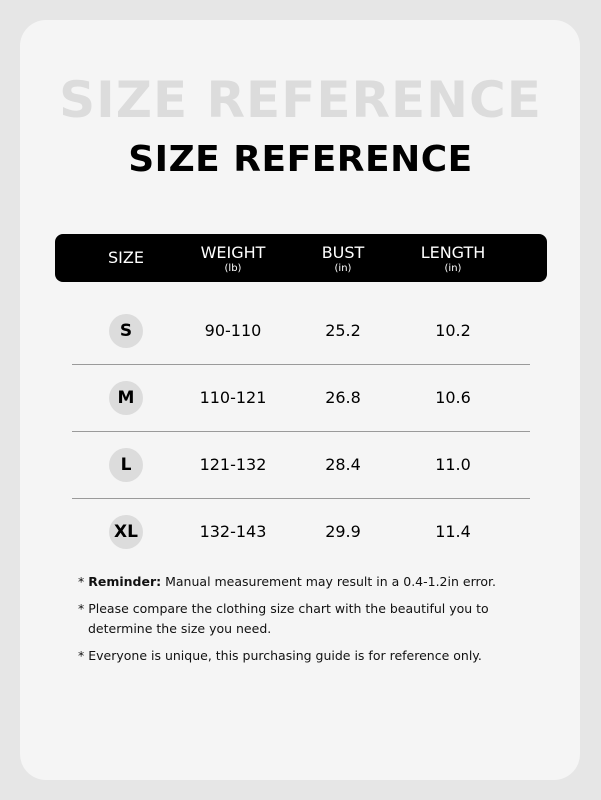 Image resolution: width=601 pixels, height=800 pixels. Describe the element at coordinates (300, 331) in the screenshot. I see `table-row: S 90-110 25.2 10.2` at that location.